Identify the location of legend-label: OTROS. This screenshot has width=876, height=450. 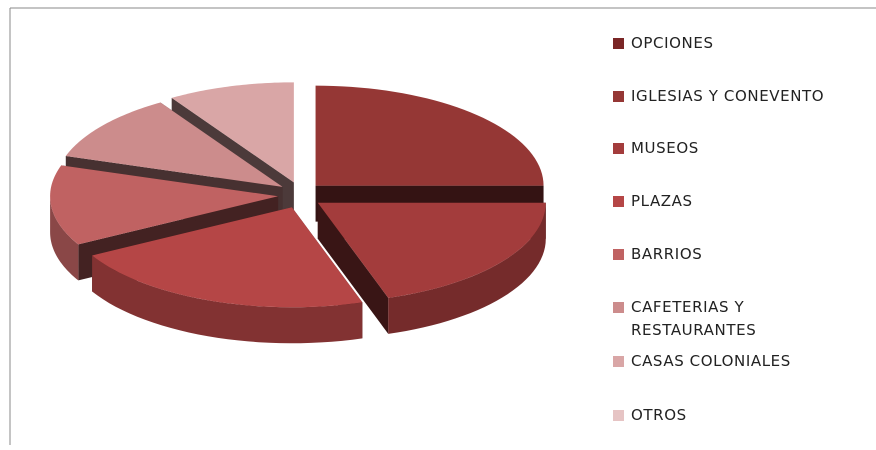
(659, 415).